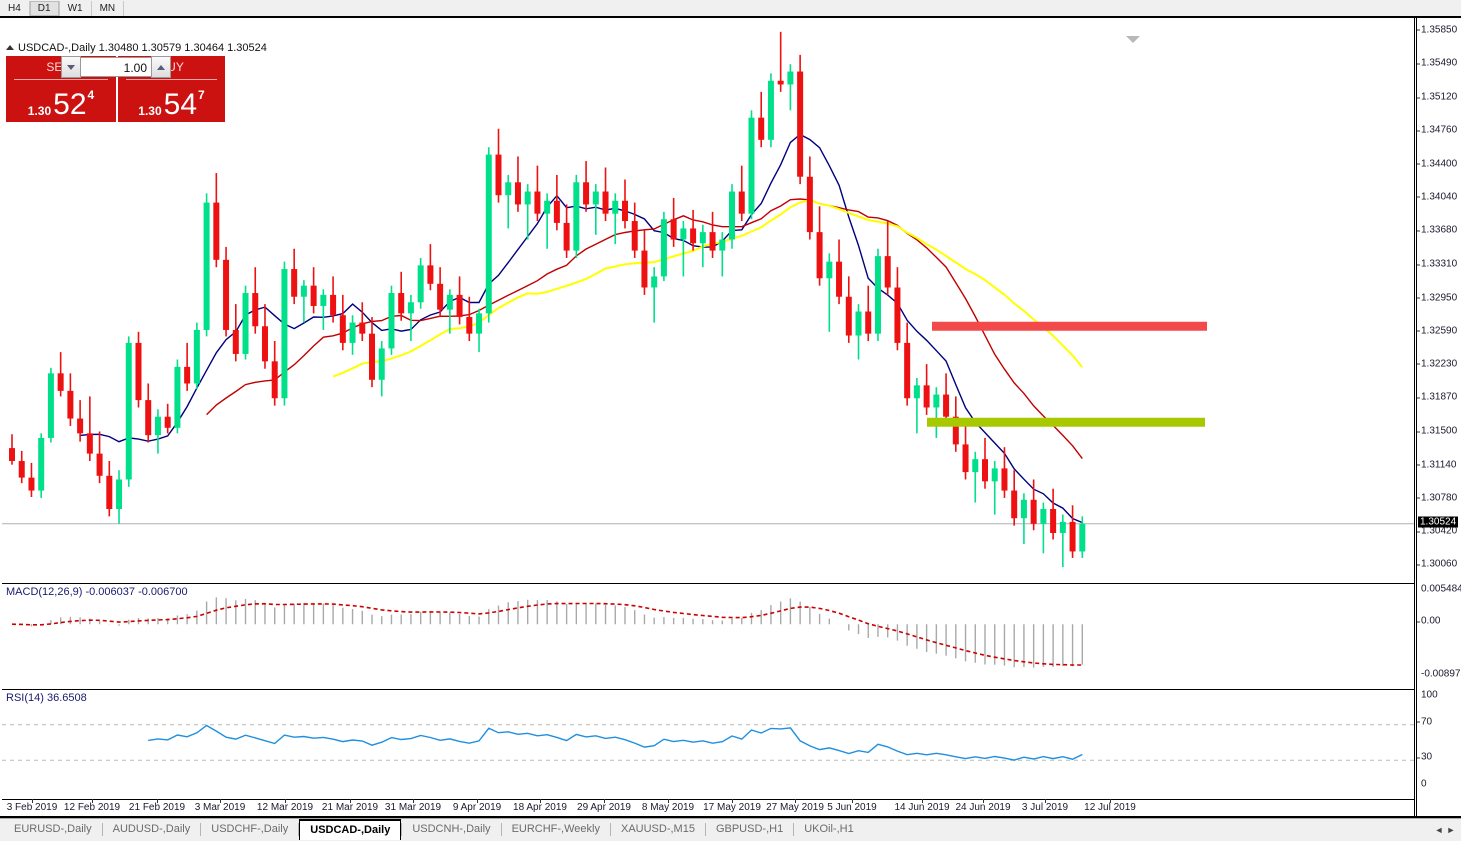 The height and width of the screenshot is (841, 1461). I want to click on macd-pane: MACD(12,26,9) -0.006037 -0.006700, so click(708, 635).